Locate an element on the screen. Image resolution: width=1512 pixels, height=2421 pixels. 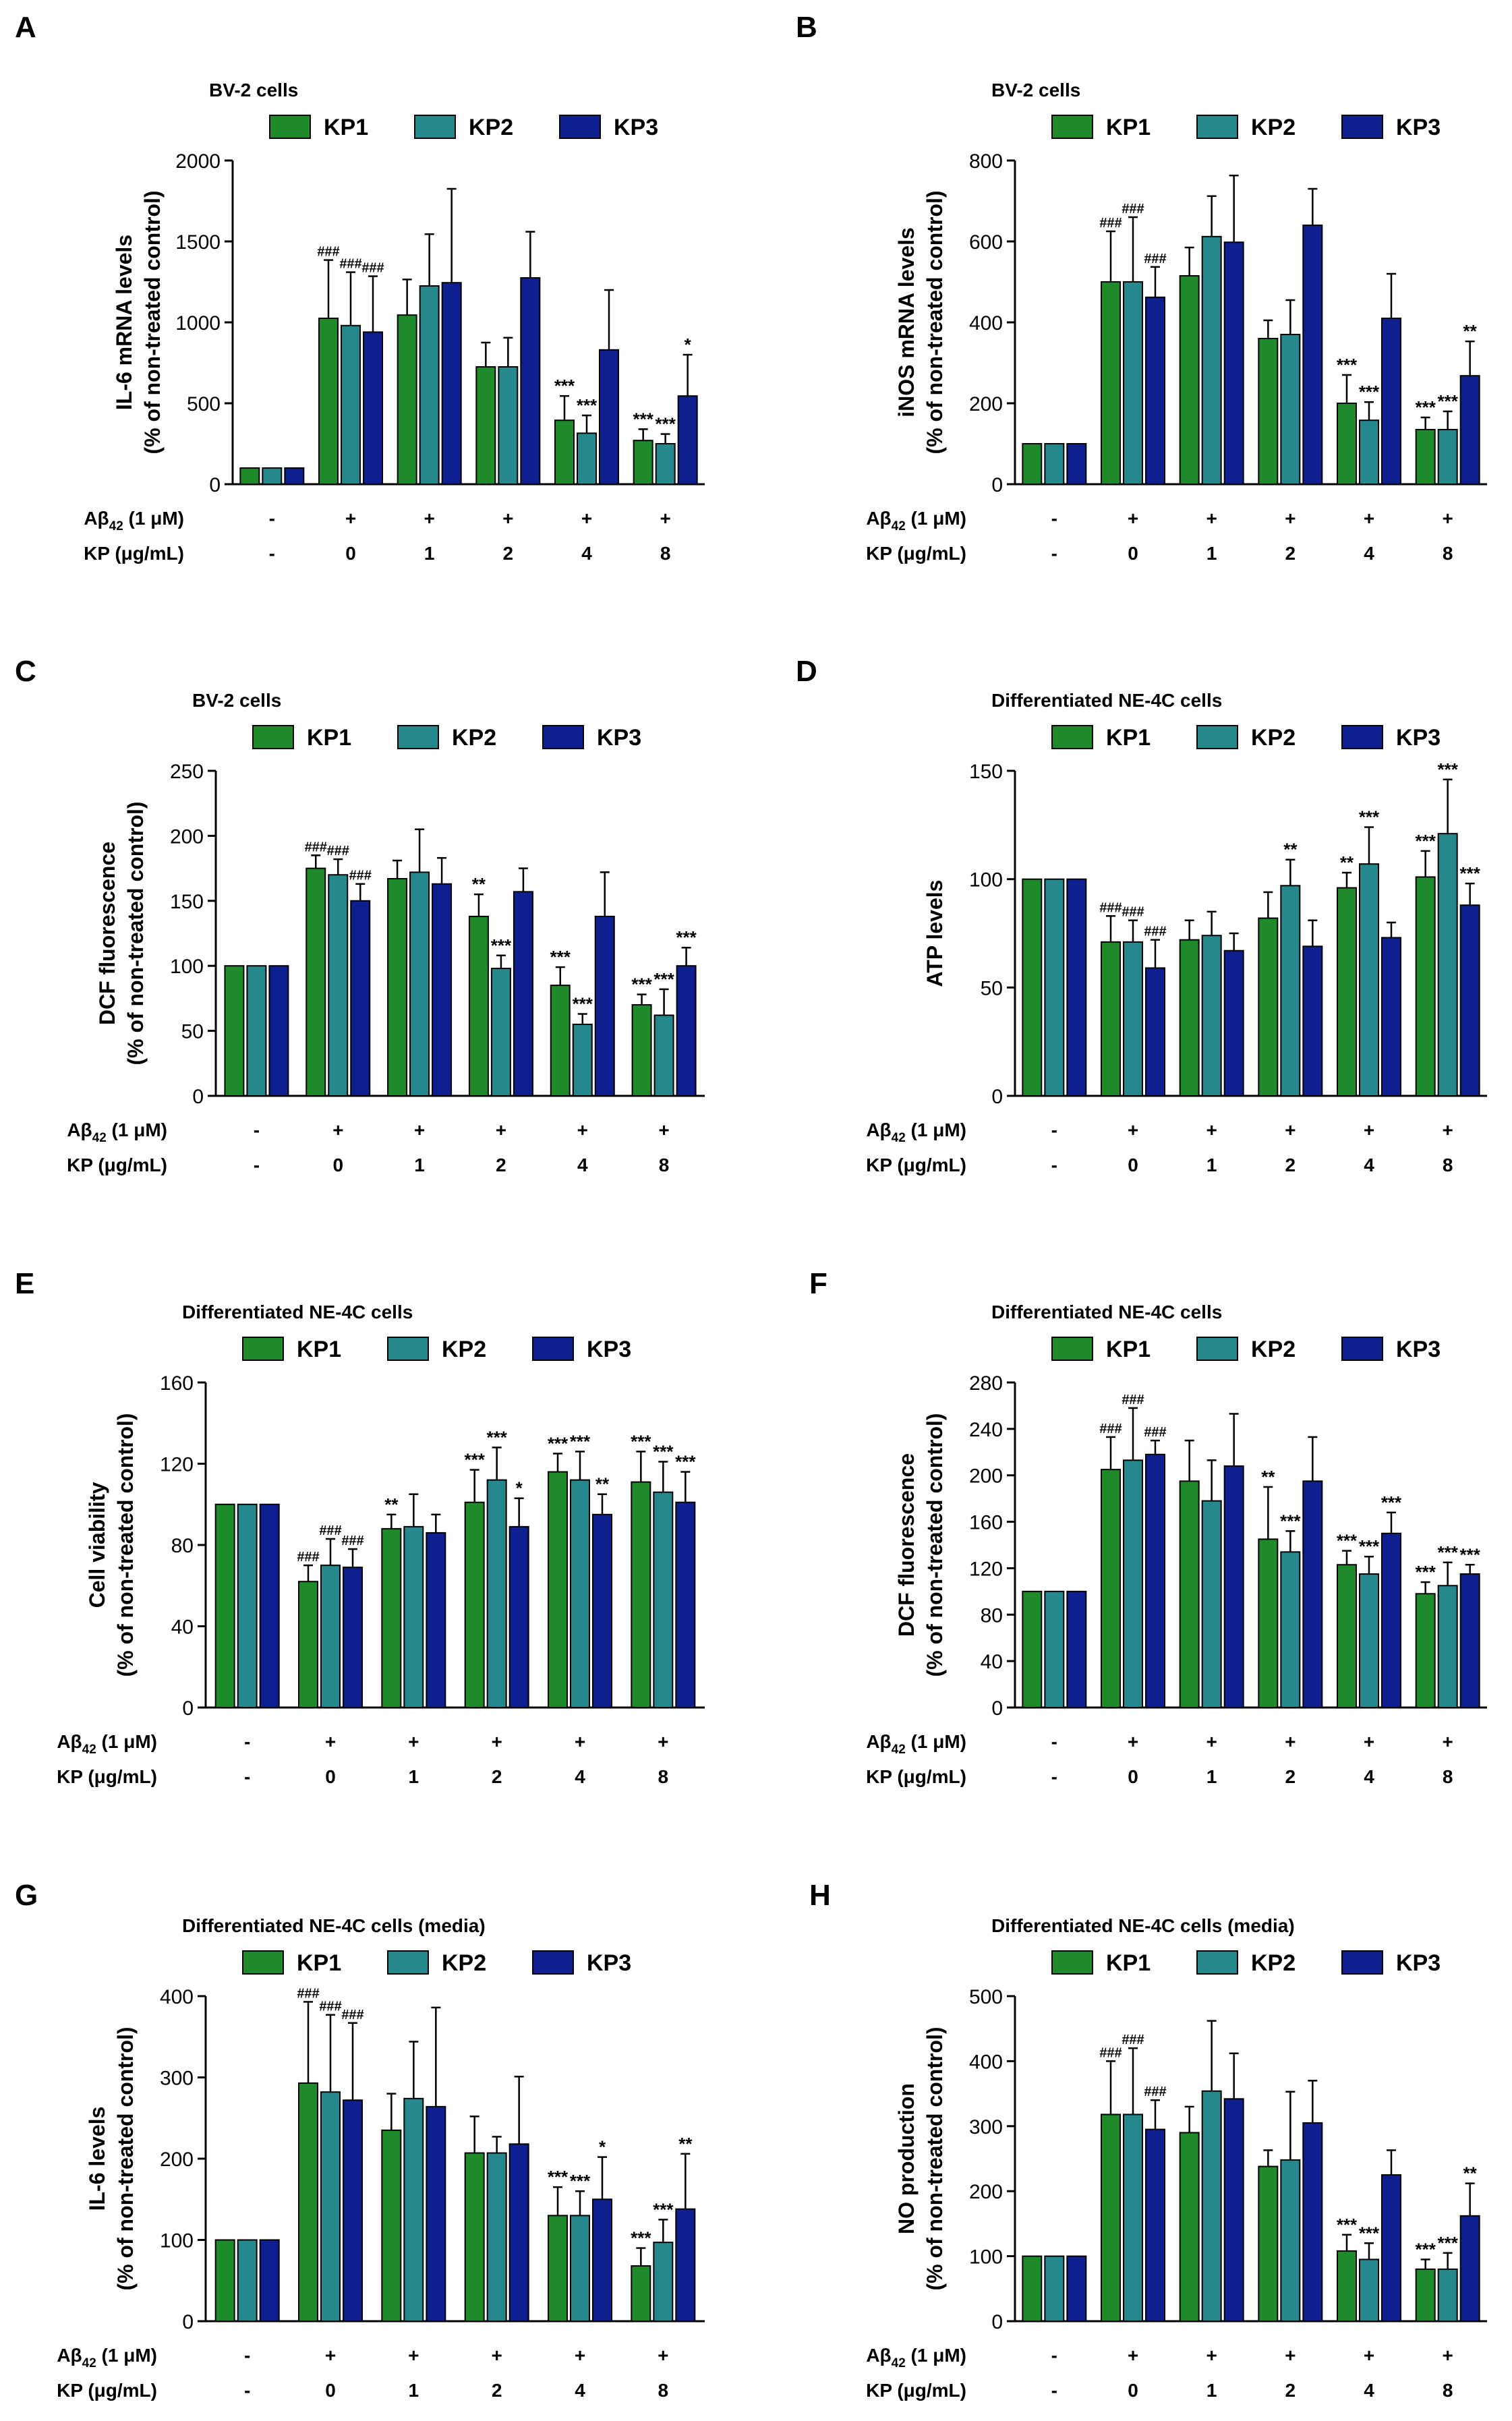
panel-letter: D is located at coordinates (806, 671).